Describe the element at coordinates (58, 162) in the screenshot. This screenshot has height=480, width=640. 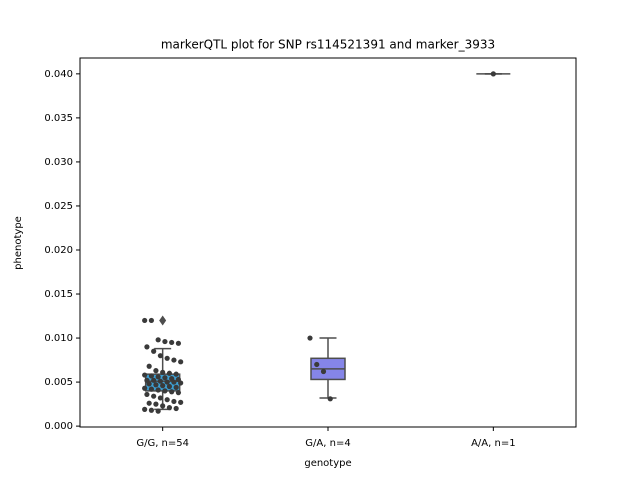
I see `y-tick-label: 0.030` at that location.